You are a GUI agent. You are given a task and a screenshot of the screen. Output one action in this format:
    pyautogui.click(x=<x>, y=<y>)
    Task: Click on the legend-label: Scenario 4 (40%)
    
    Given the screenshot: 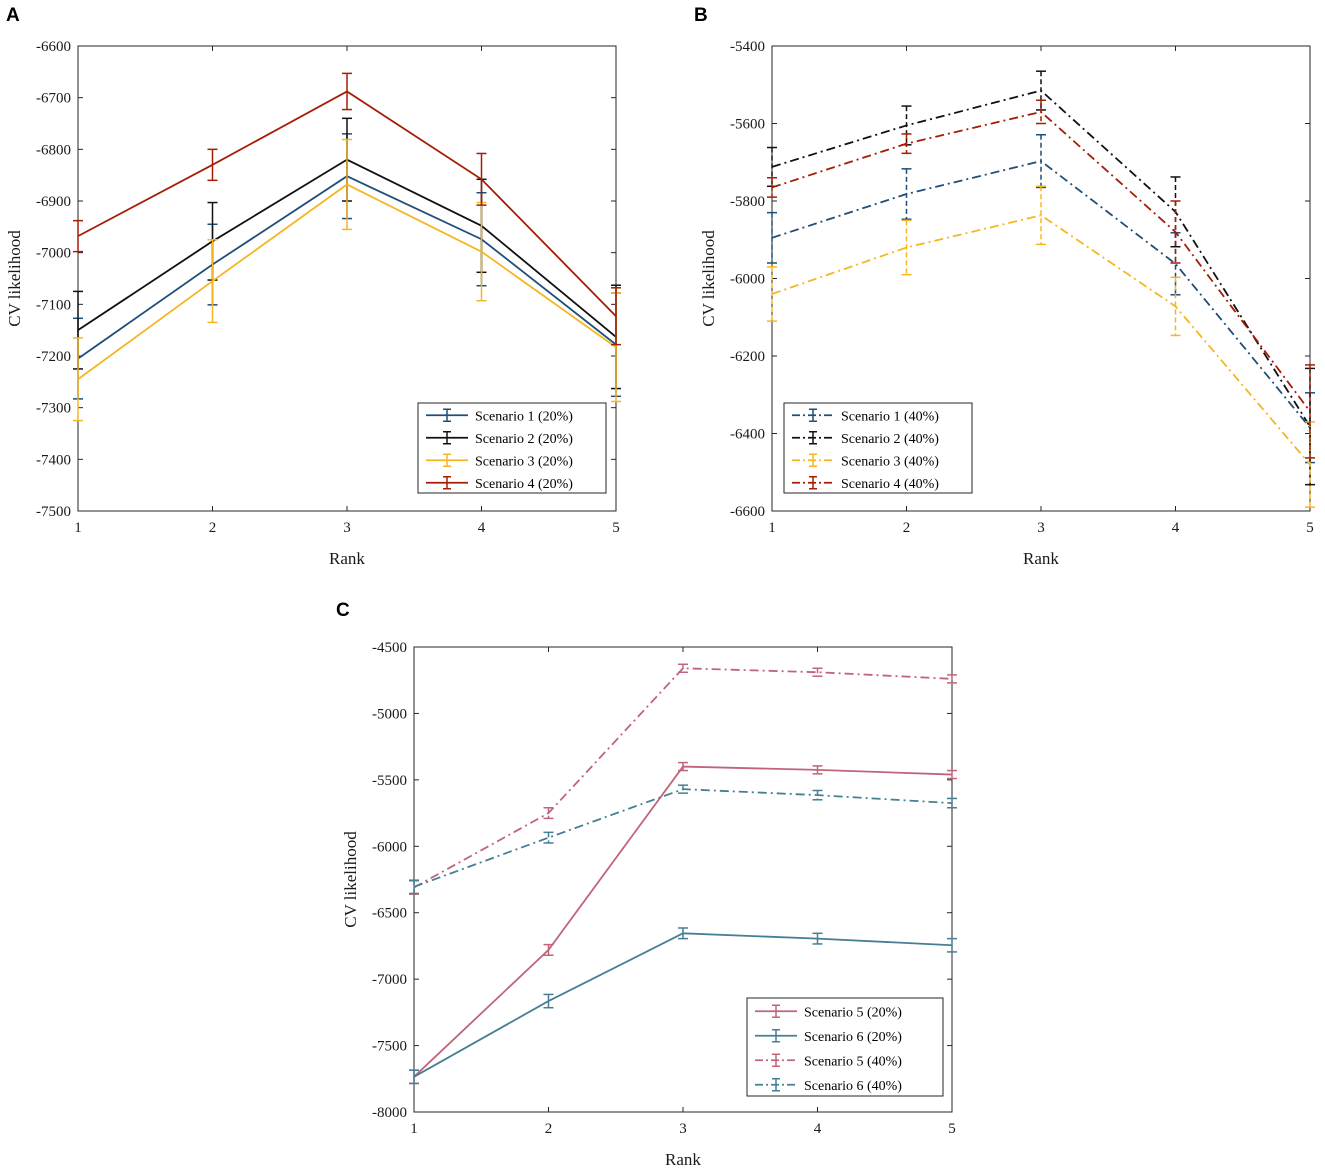 What is the action you would take?
    pyautogui.click(x=890, y=484)
    